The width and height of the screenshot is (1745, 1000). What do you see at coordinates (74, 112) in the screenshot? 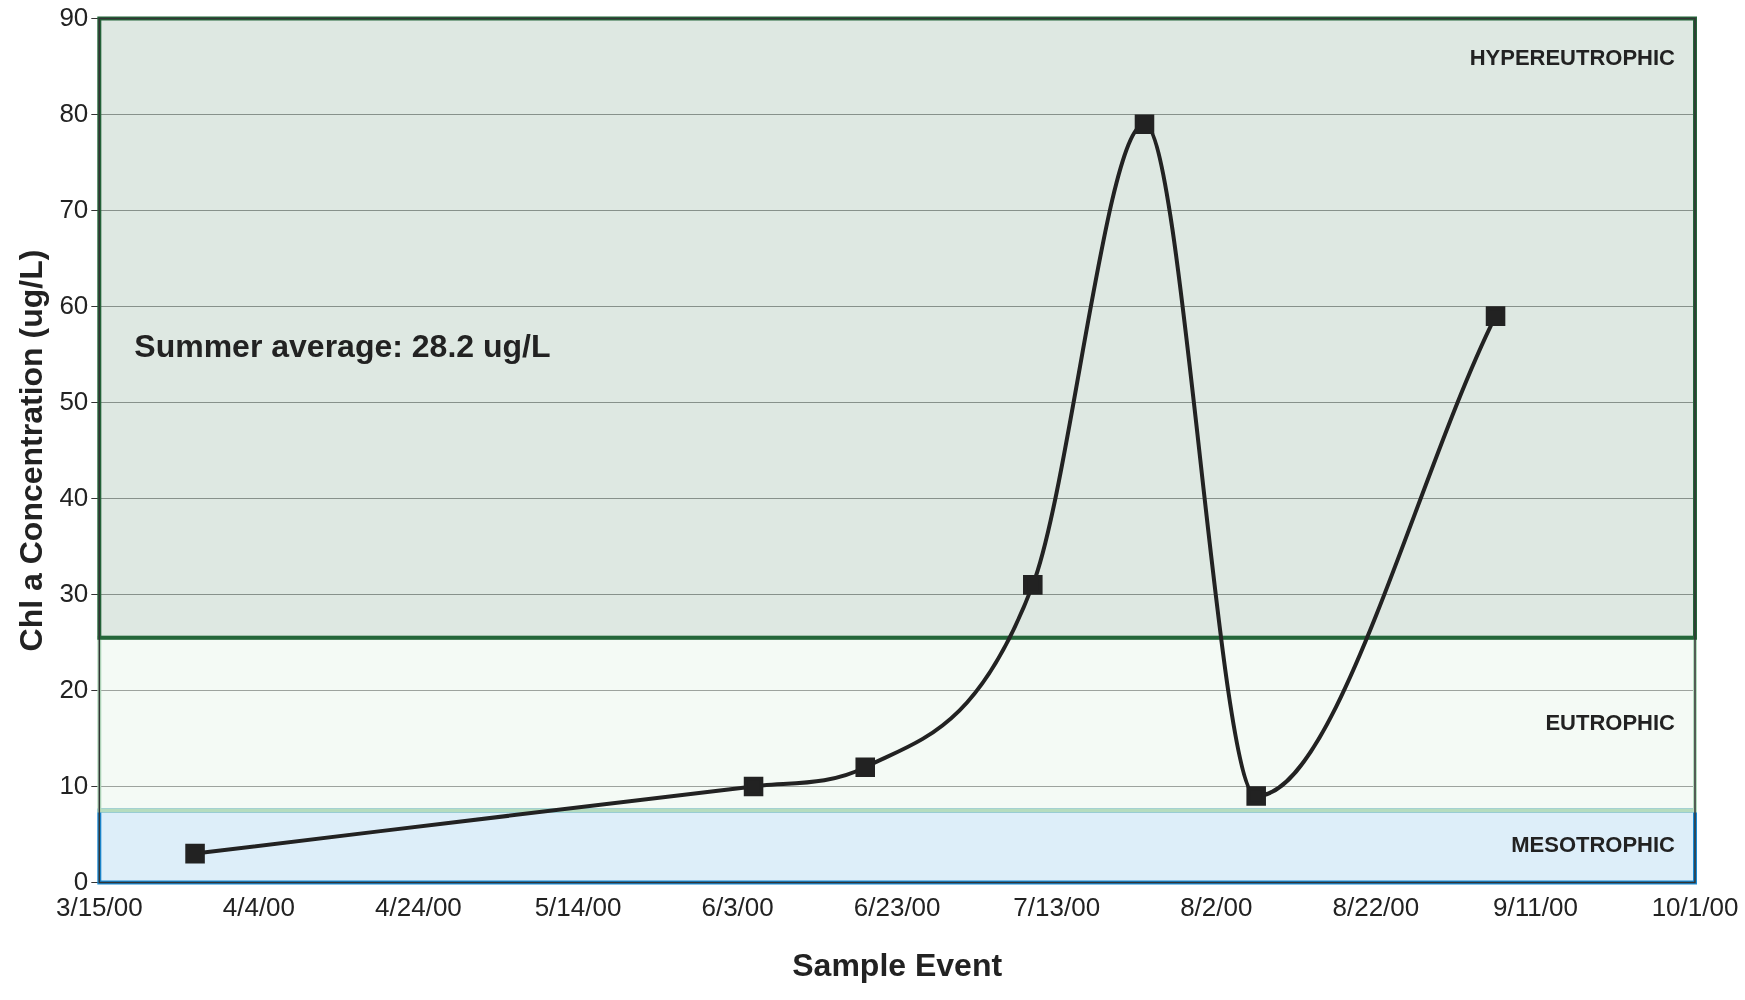
I see `y-tick-label: 80` at bounding box center [74, 112].